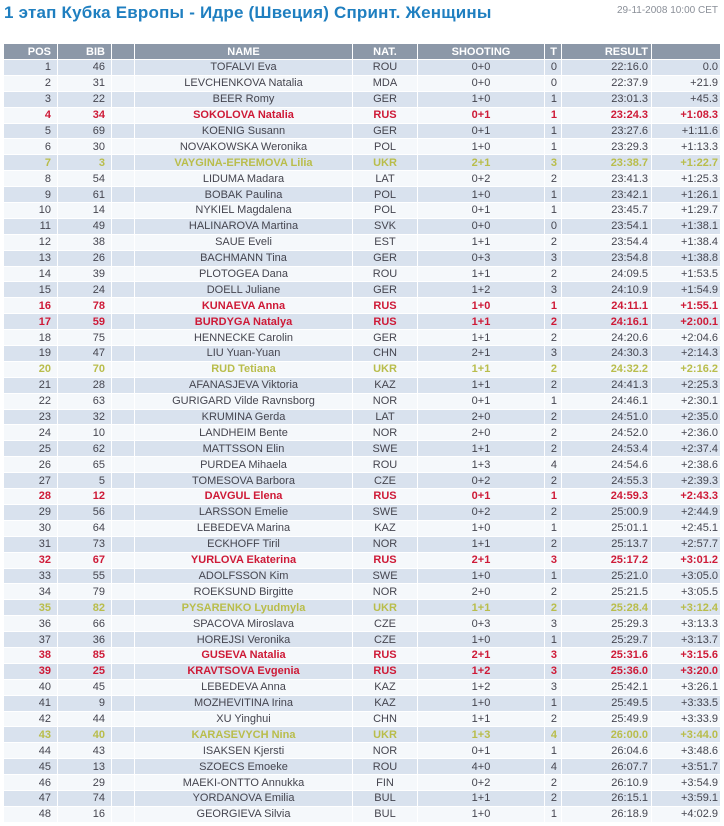 This screenshot has height=826, width=724. I want to click on cell-pos: 23, so click(31, 417).